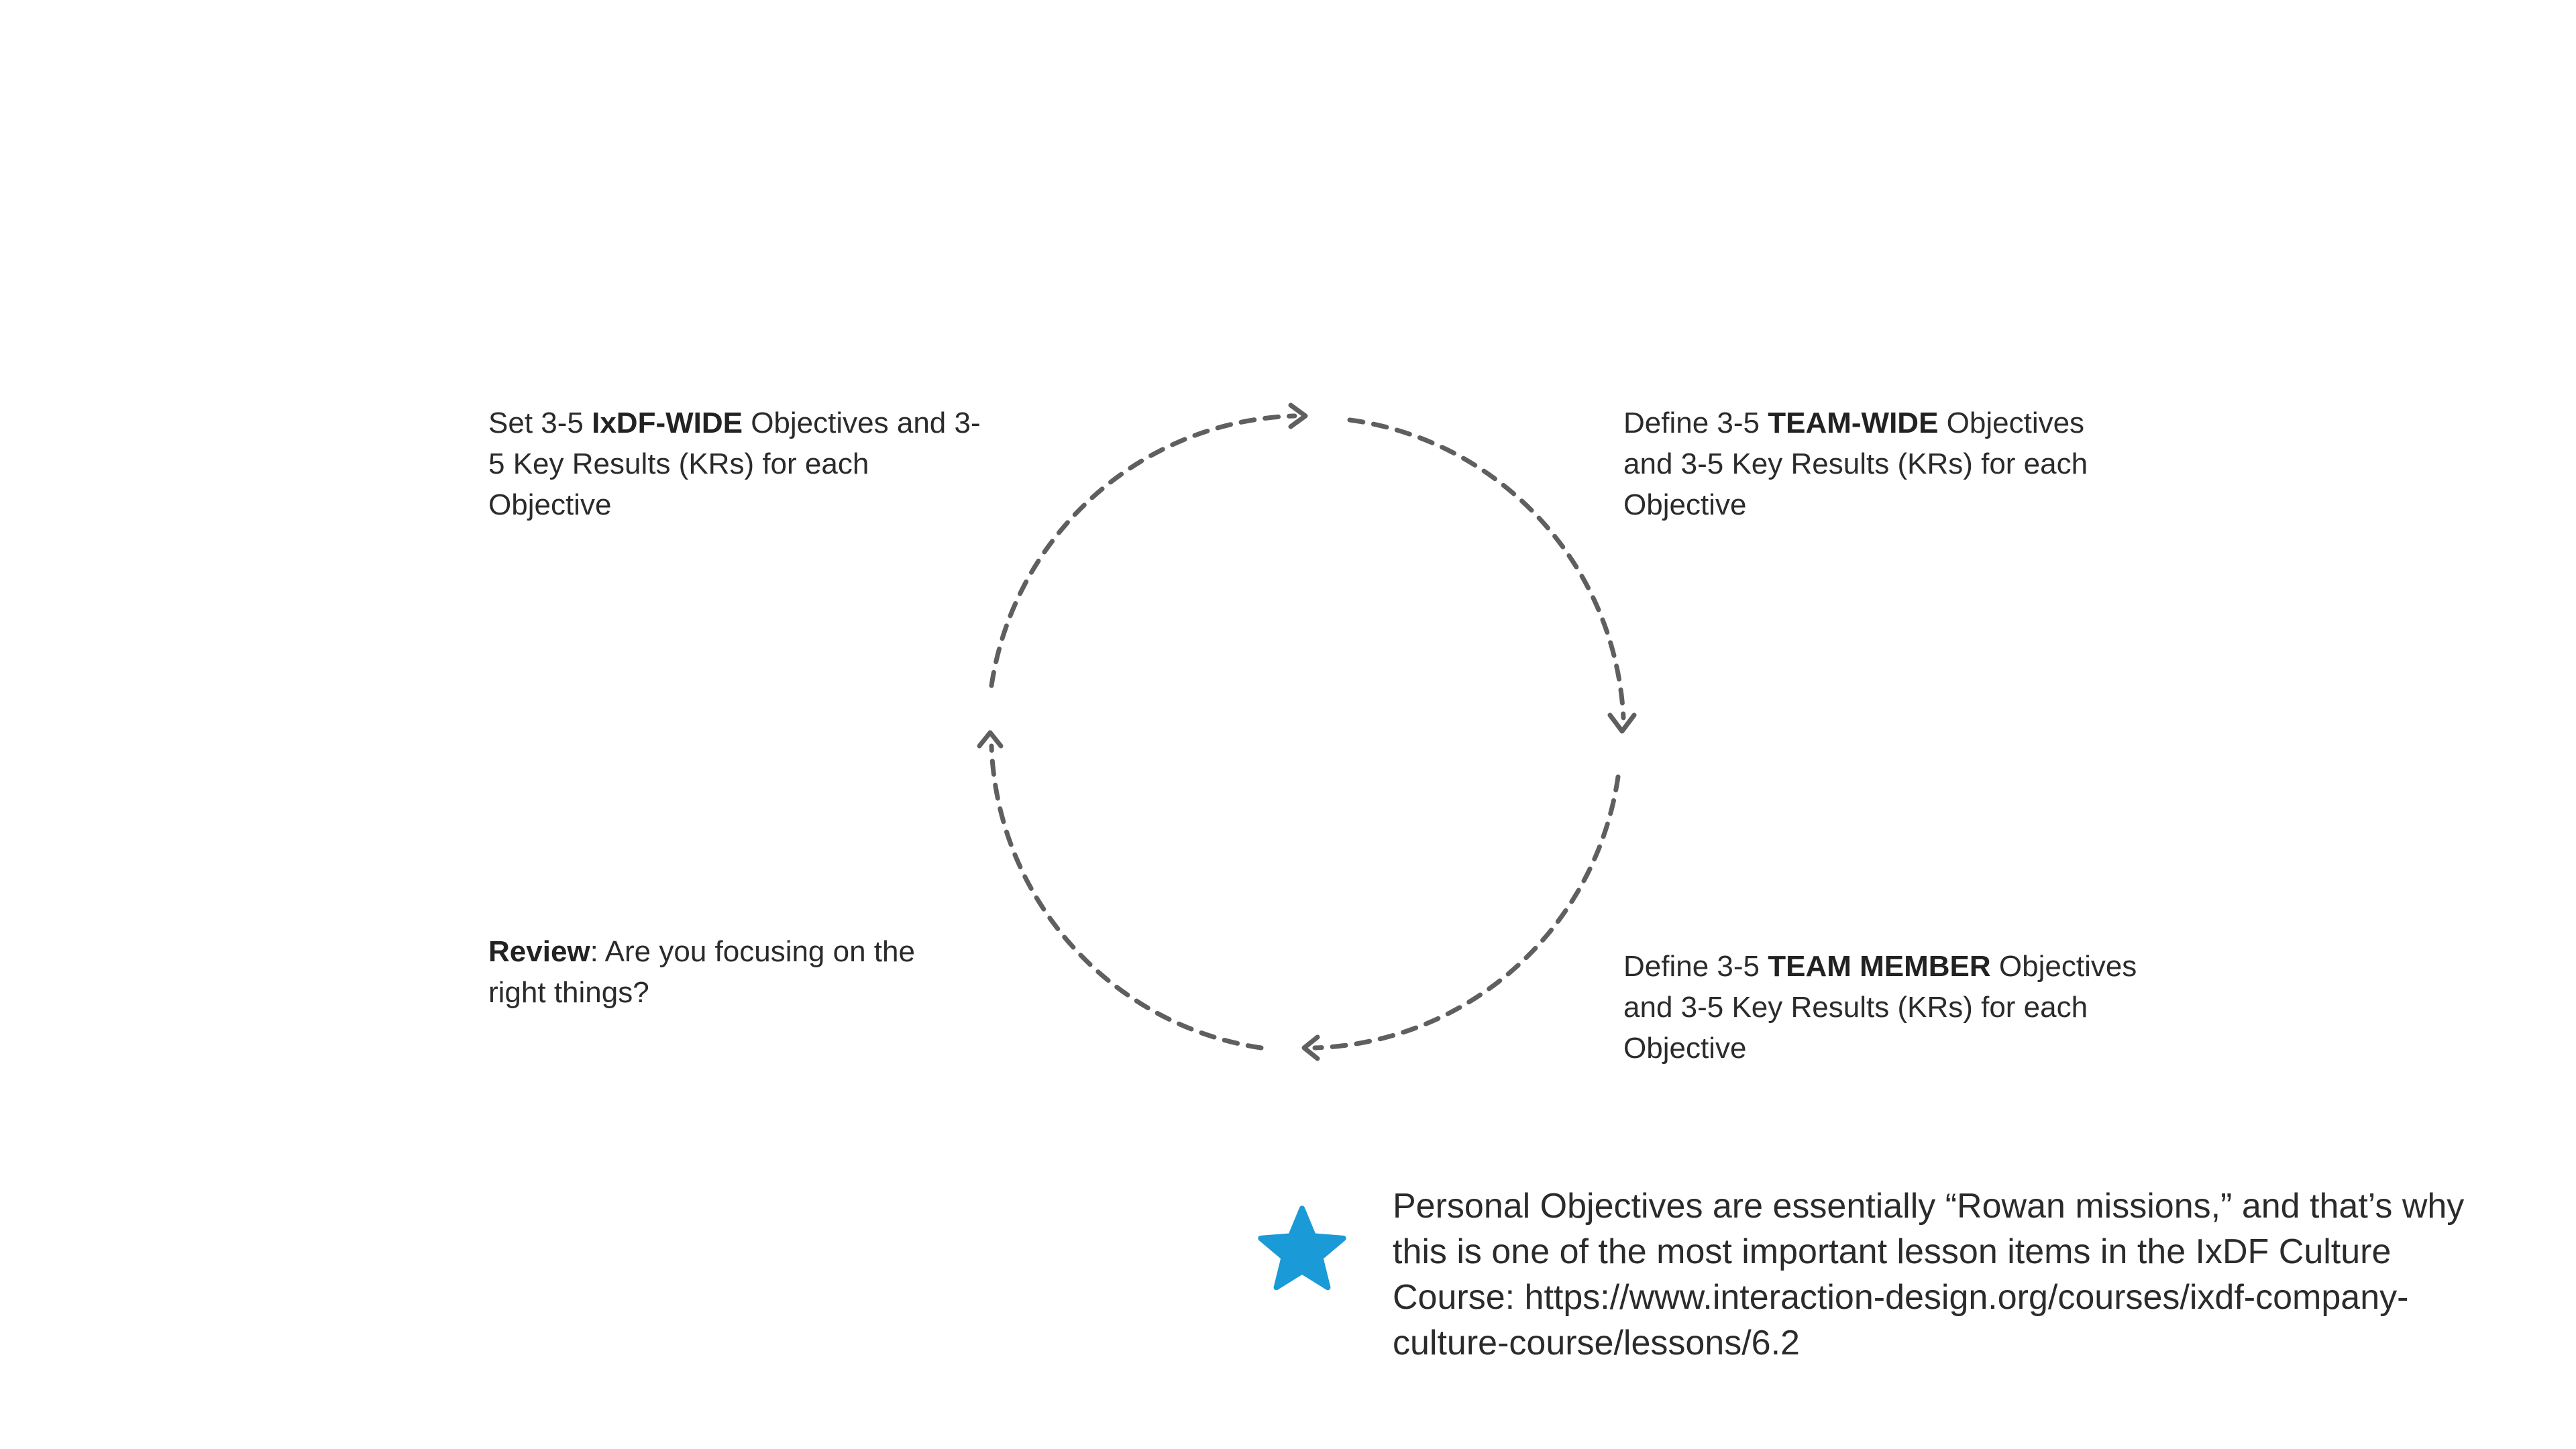 This screenshot has width=2576, height=1449. Describe the element at coordinates (1486, 568) in the screenshot. I see `cycle-arc-top-right` at that location.